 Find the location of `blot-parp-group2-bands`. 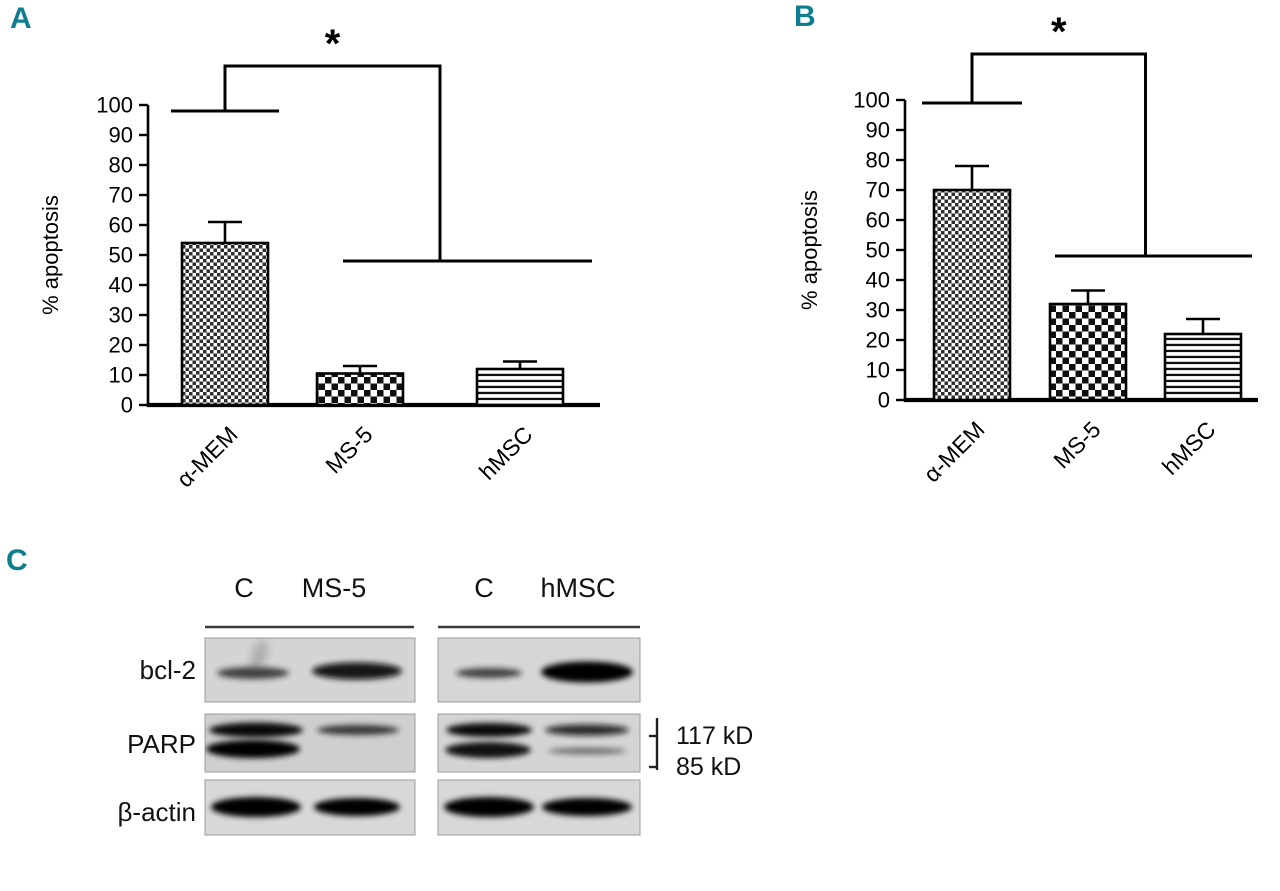

blot-parp-group2-bands is located at coordinates (537, 740).